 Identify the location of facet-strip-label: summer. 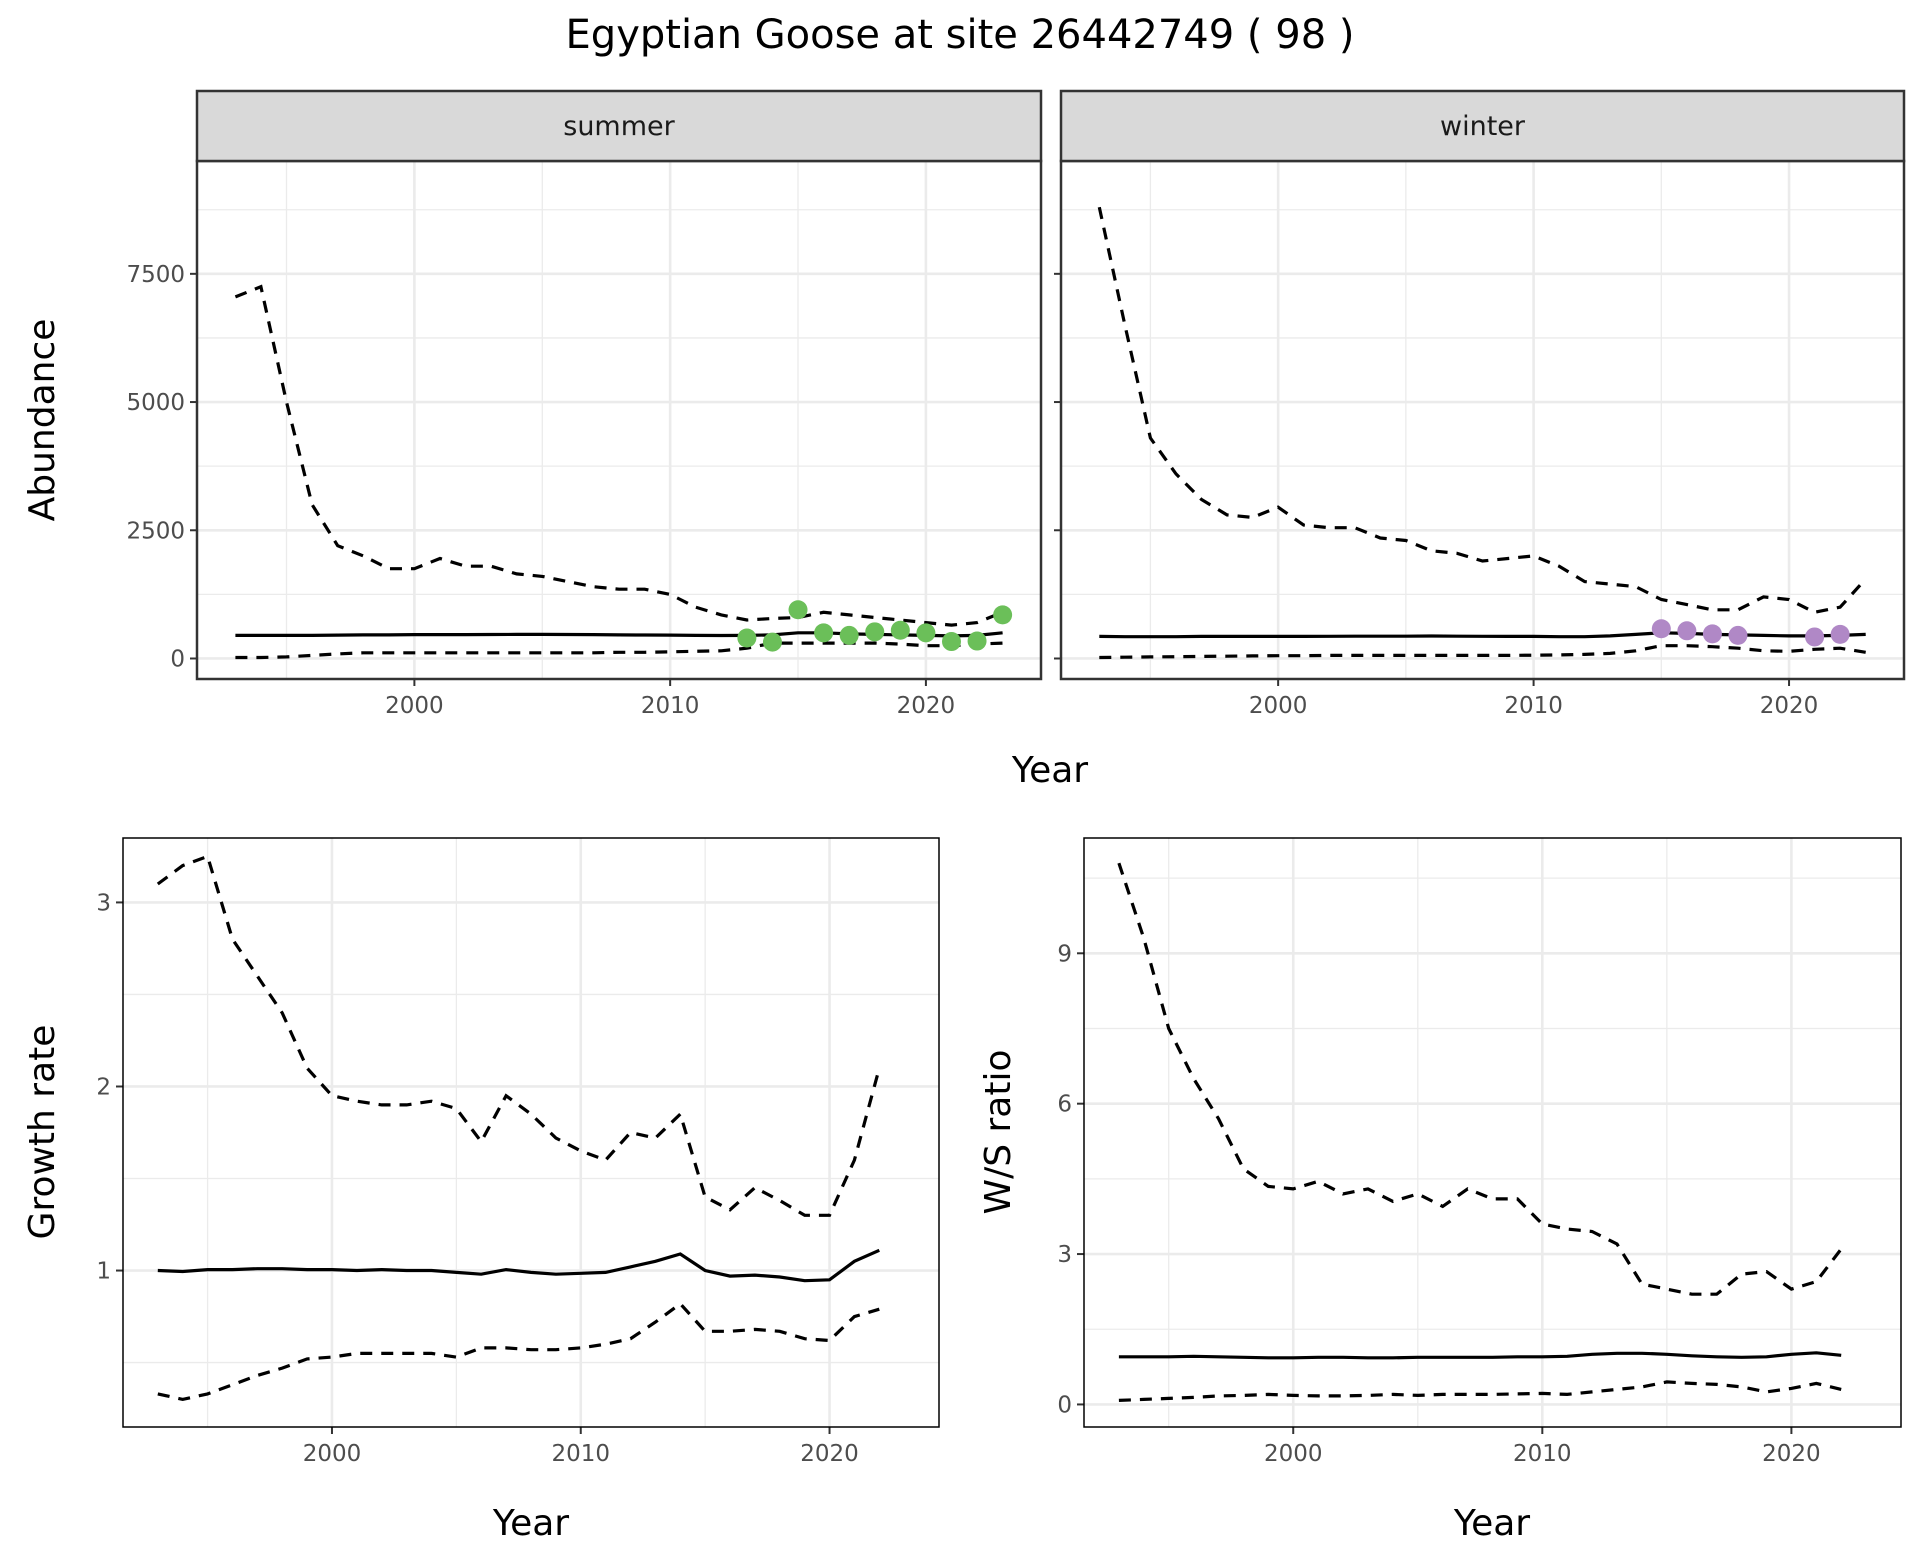
(619, 126).